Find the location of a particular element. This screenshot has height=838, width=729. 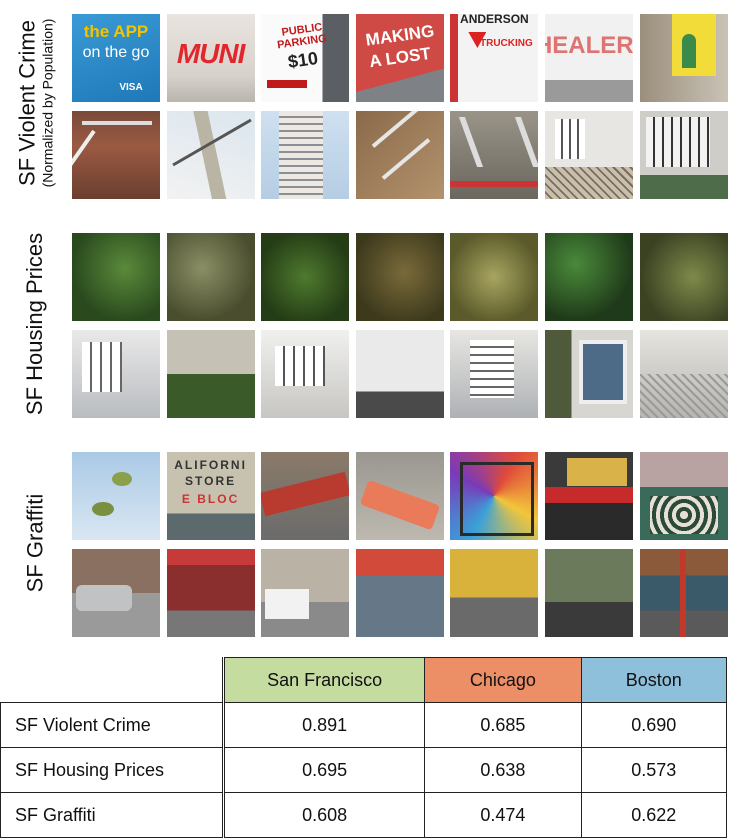

sign-text: VISA is located at coordinates (131, 87).